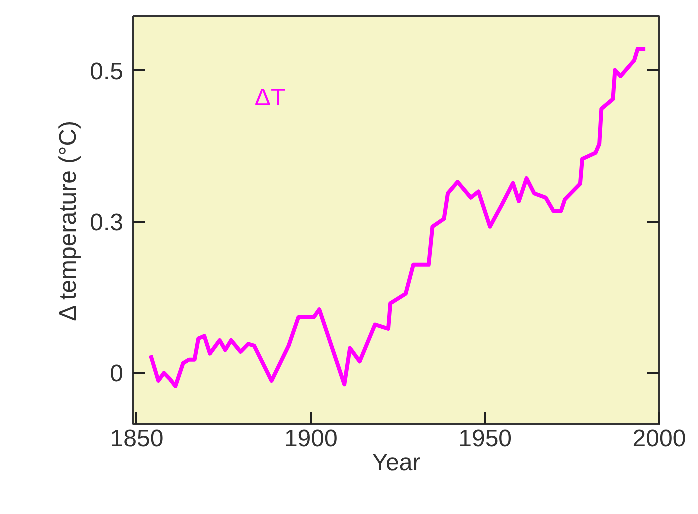  Describe the element at coordinates (659, 439) in the screenshot. I see `x-tick-label: 2000` at that location.